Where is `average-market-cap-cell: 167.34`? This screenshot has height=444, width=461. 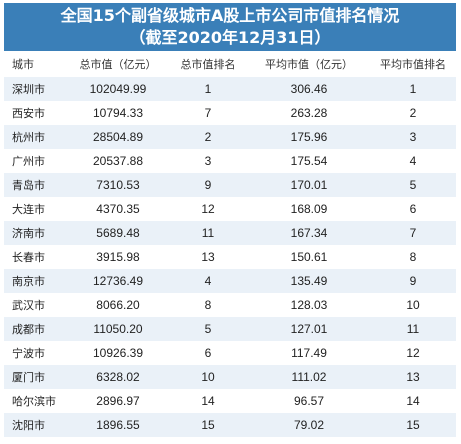 average-market-cap-cell: 167.34 is located at coordinates (309, 233).